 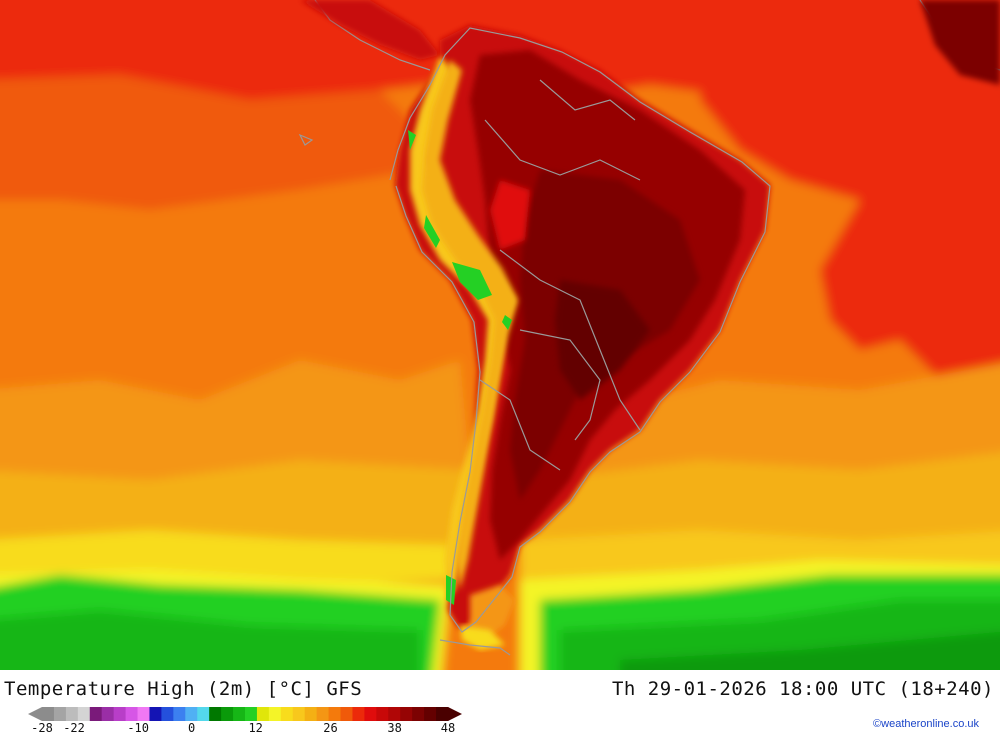 I want to click on credit-link: ©weatheronline.co.uk, so click(x=926, y=724).